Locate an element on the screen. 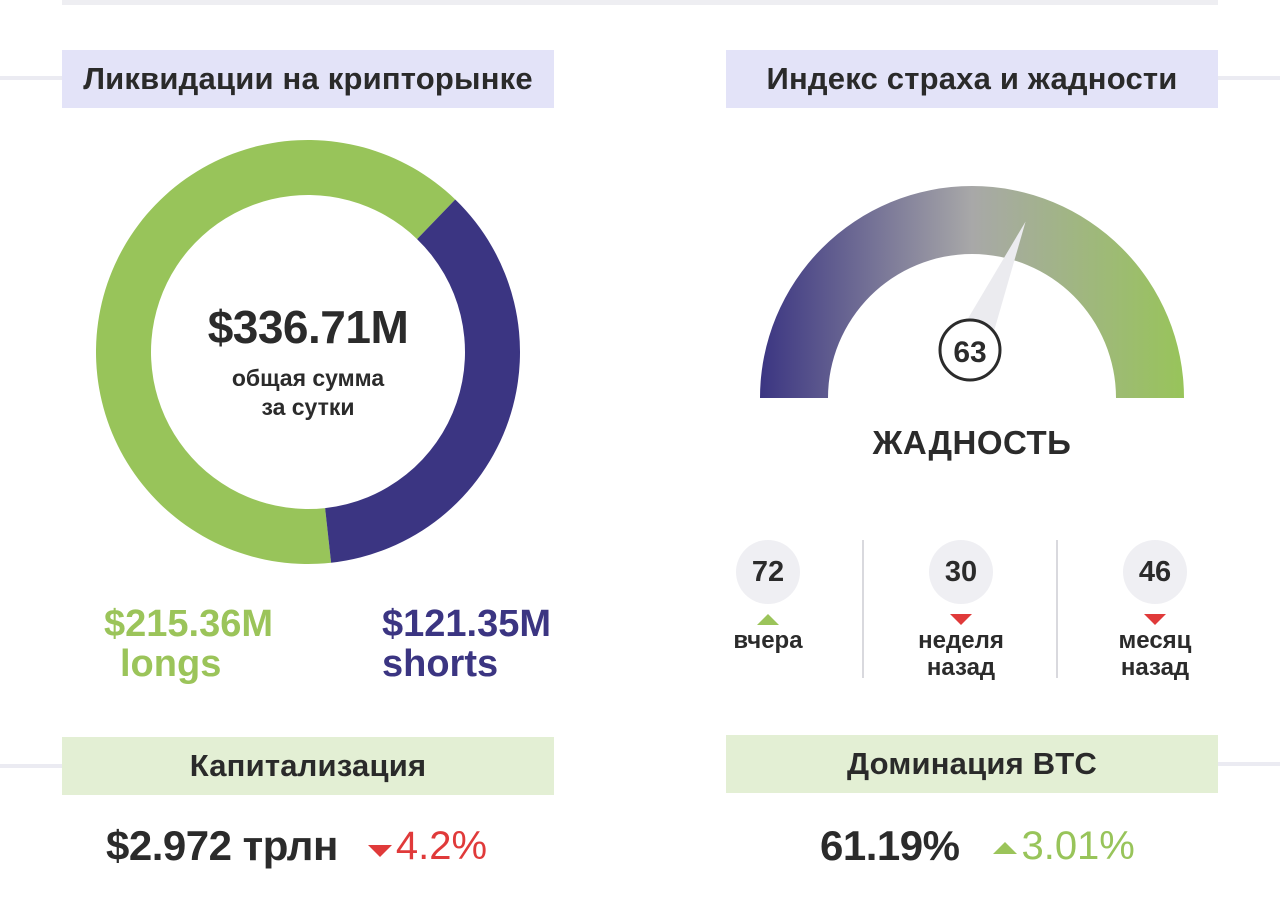 The width and height of the screenshot is (1280, 904). btc-dominance-title: Доминация BTC is located at coordinates (972, 764).